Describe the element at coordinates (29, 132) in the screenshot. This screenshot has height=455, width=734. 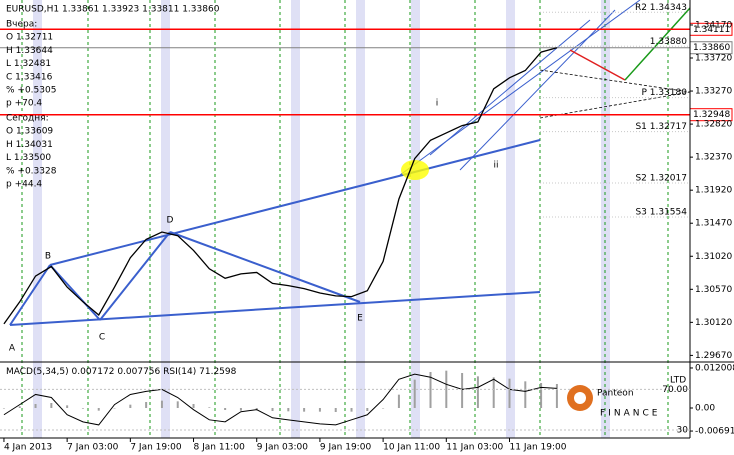
I see `info-line: O 1.33609` at that location.